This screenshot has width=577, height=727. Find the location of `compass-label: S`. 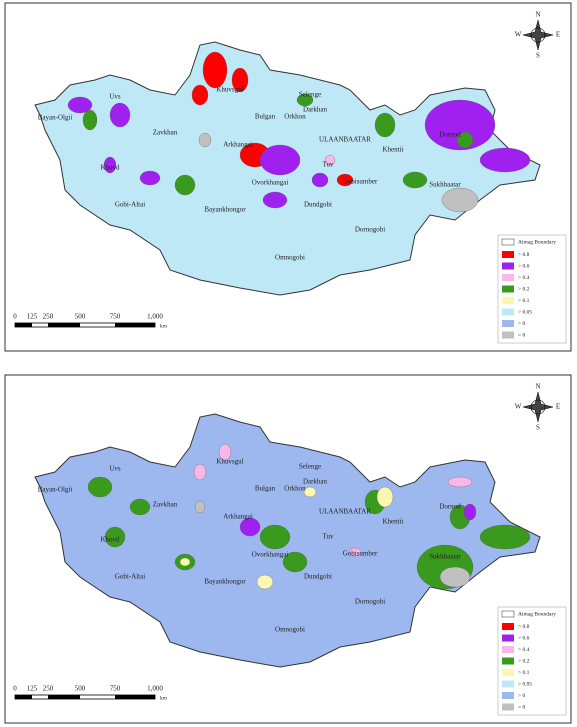

compass-label: S is located at coordinates (538, 56).